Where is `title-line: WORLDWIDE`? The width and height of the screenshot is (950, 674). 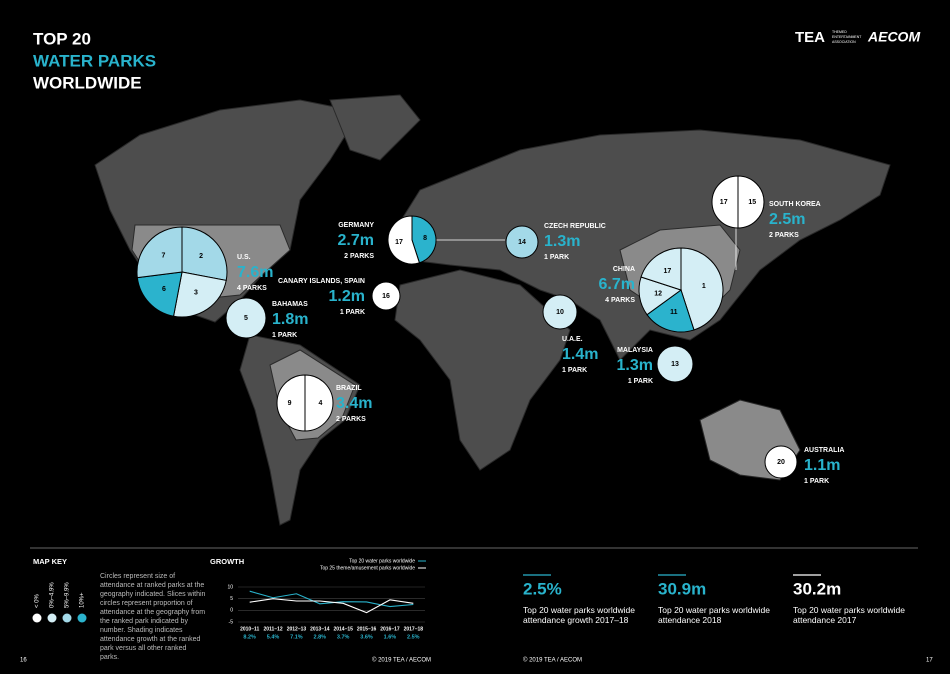 title-line: WORLDWIDE is located at coordinates (87, 82).